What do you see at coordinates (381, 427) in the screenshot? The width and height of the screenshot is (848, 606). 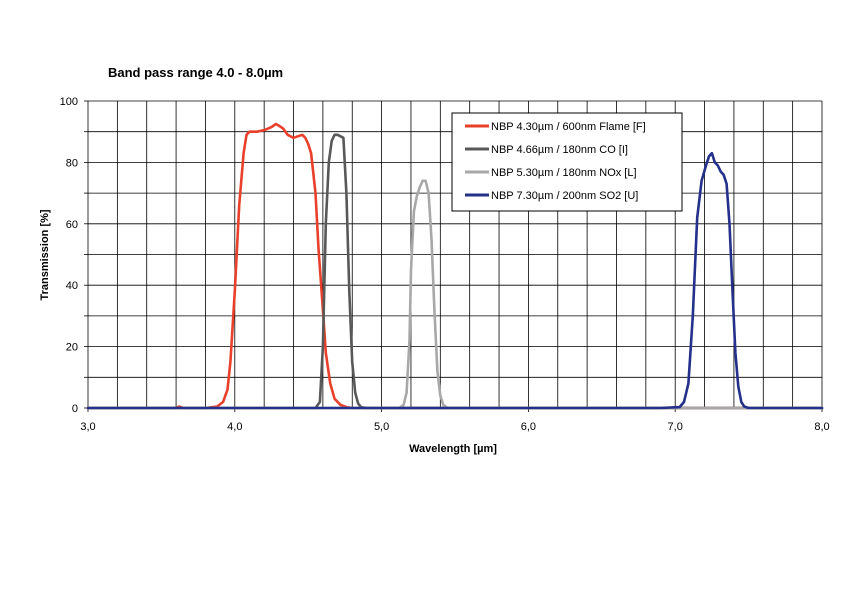 I see `x-tick-label: 5,0` at bounding box center [381, 427].